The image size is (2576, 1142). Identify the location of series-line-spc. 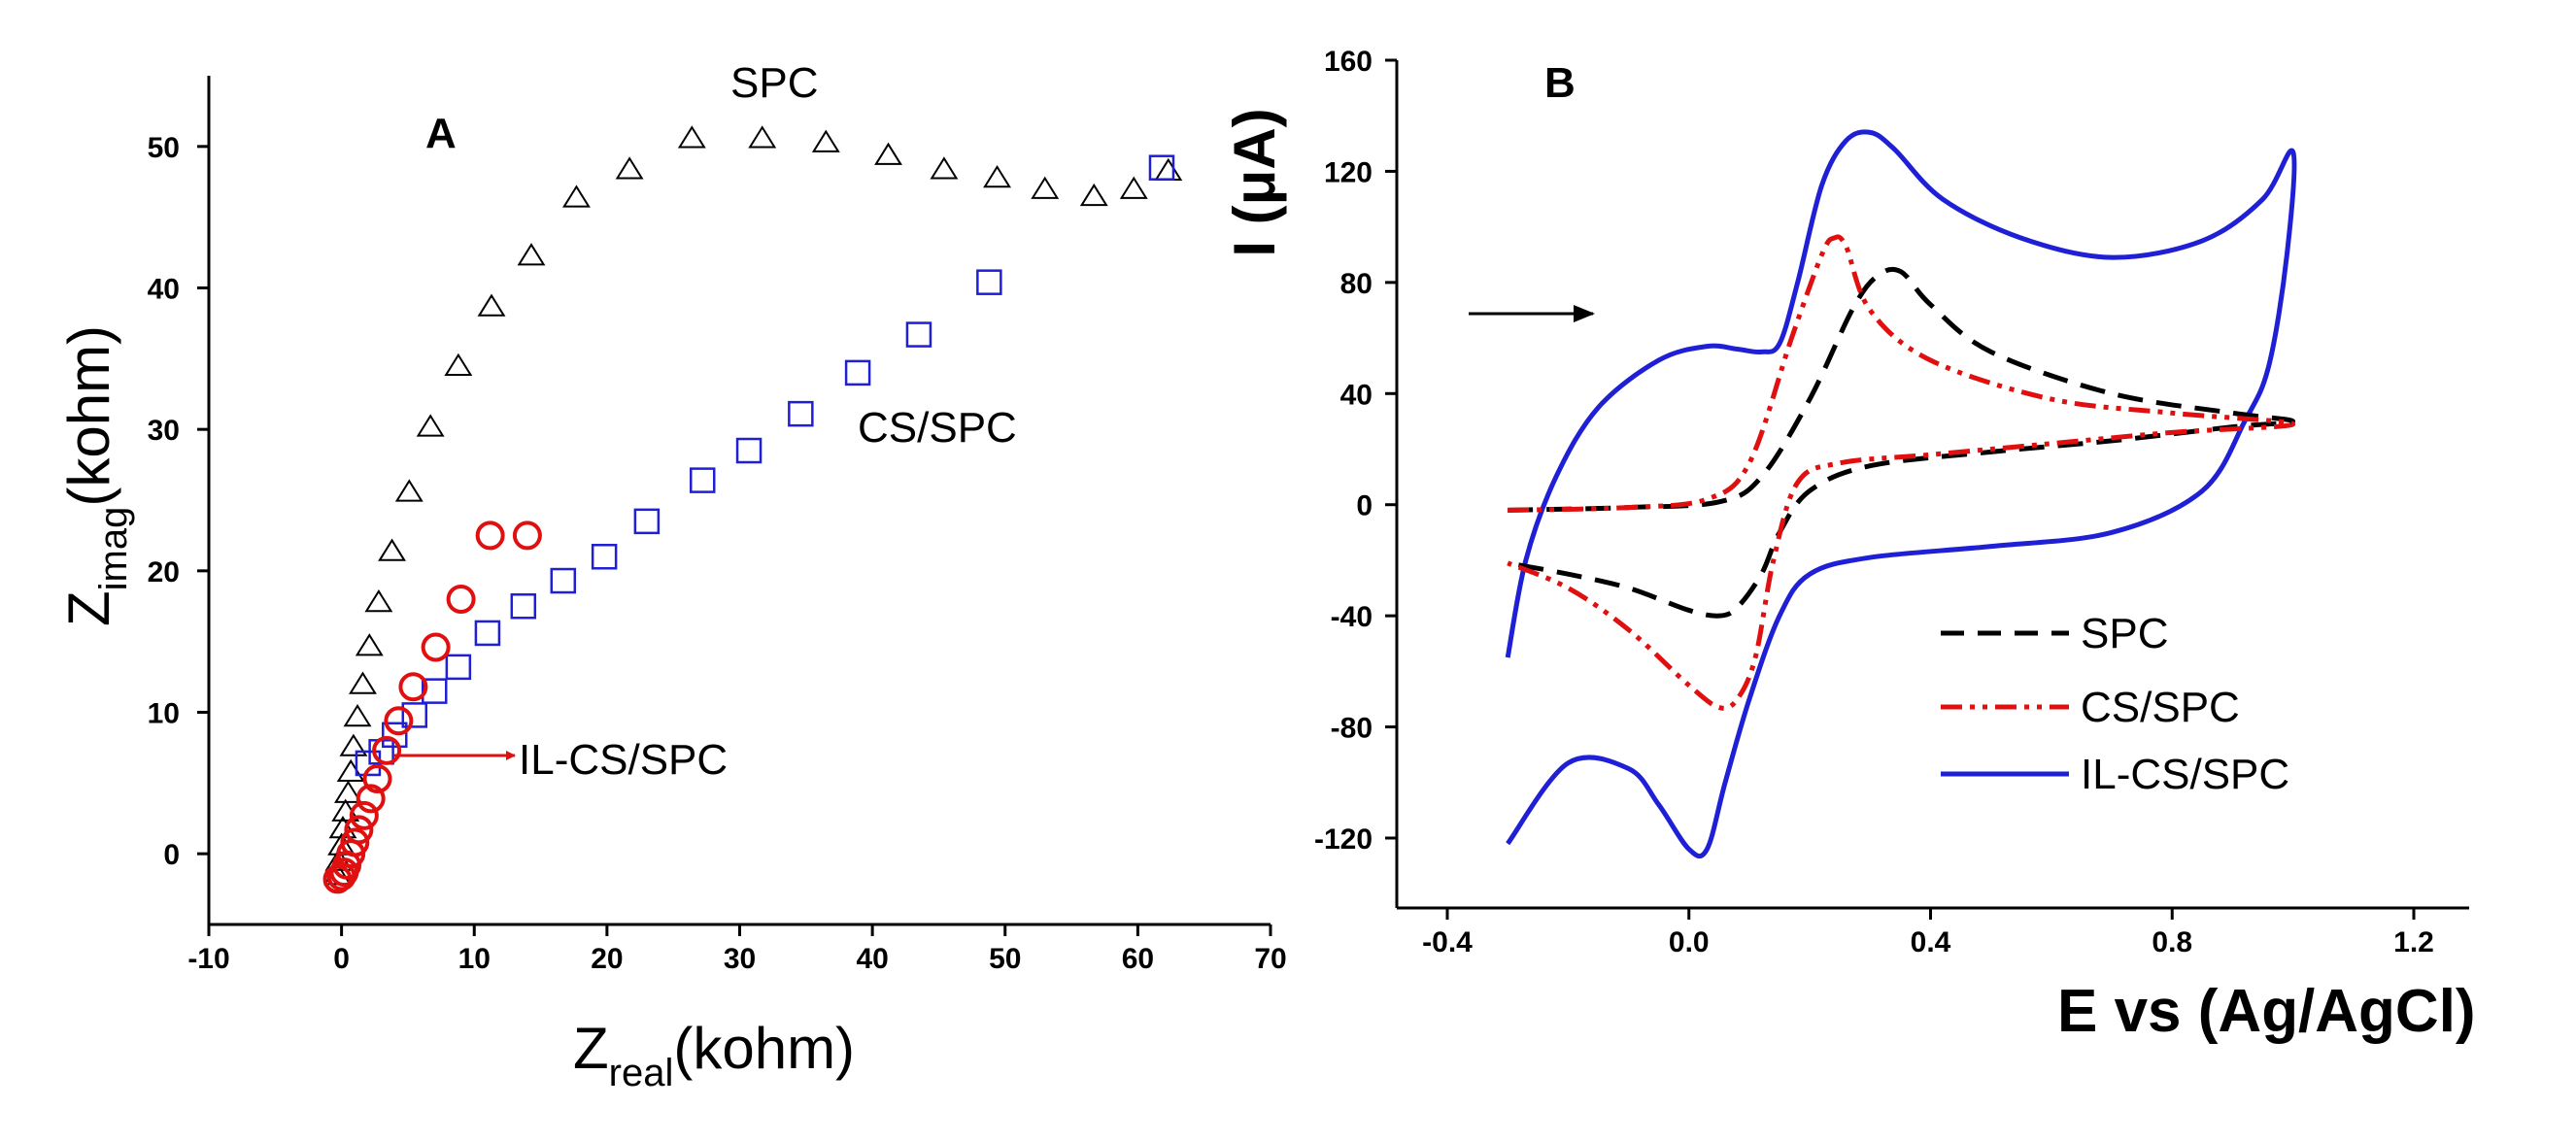
(1901, 442).